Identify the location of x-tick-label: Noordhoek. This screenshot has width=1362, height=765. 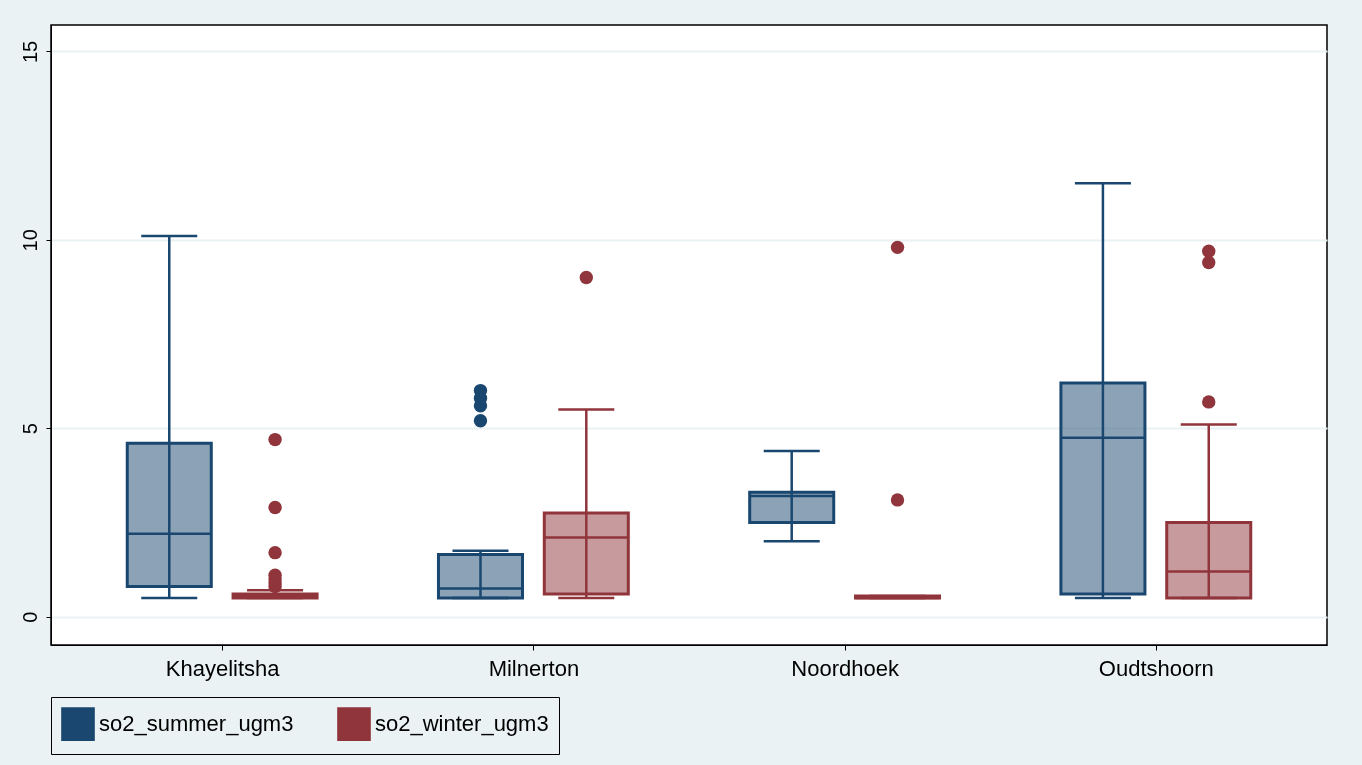
(845, 668).